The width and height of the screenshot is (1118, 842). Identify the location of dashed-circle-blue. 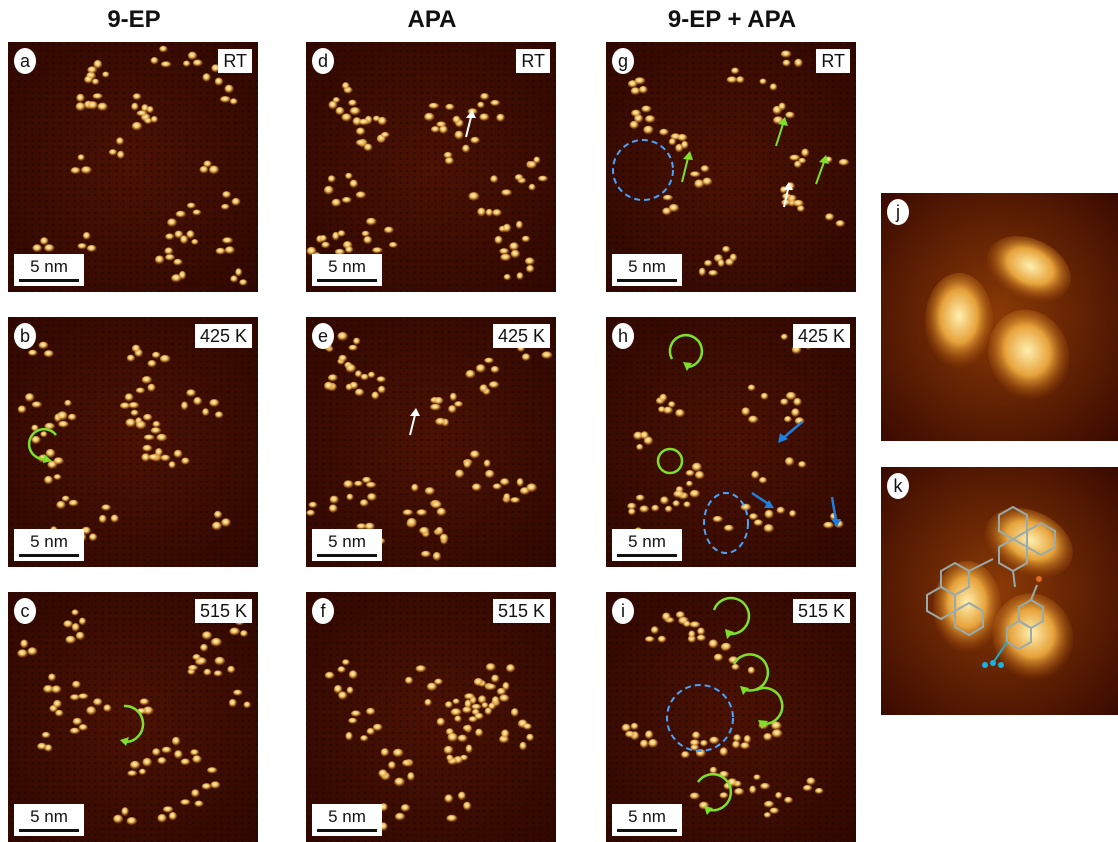
(700, 718).